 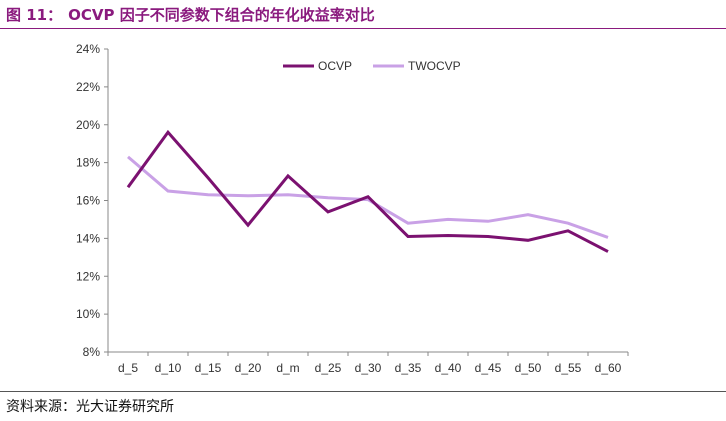 I want to click on y-tick-label: 20%, so click(x=88, y=125).